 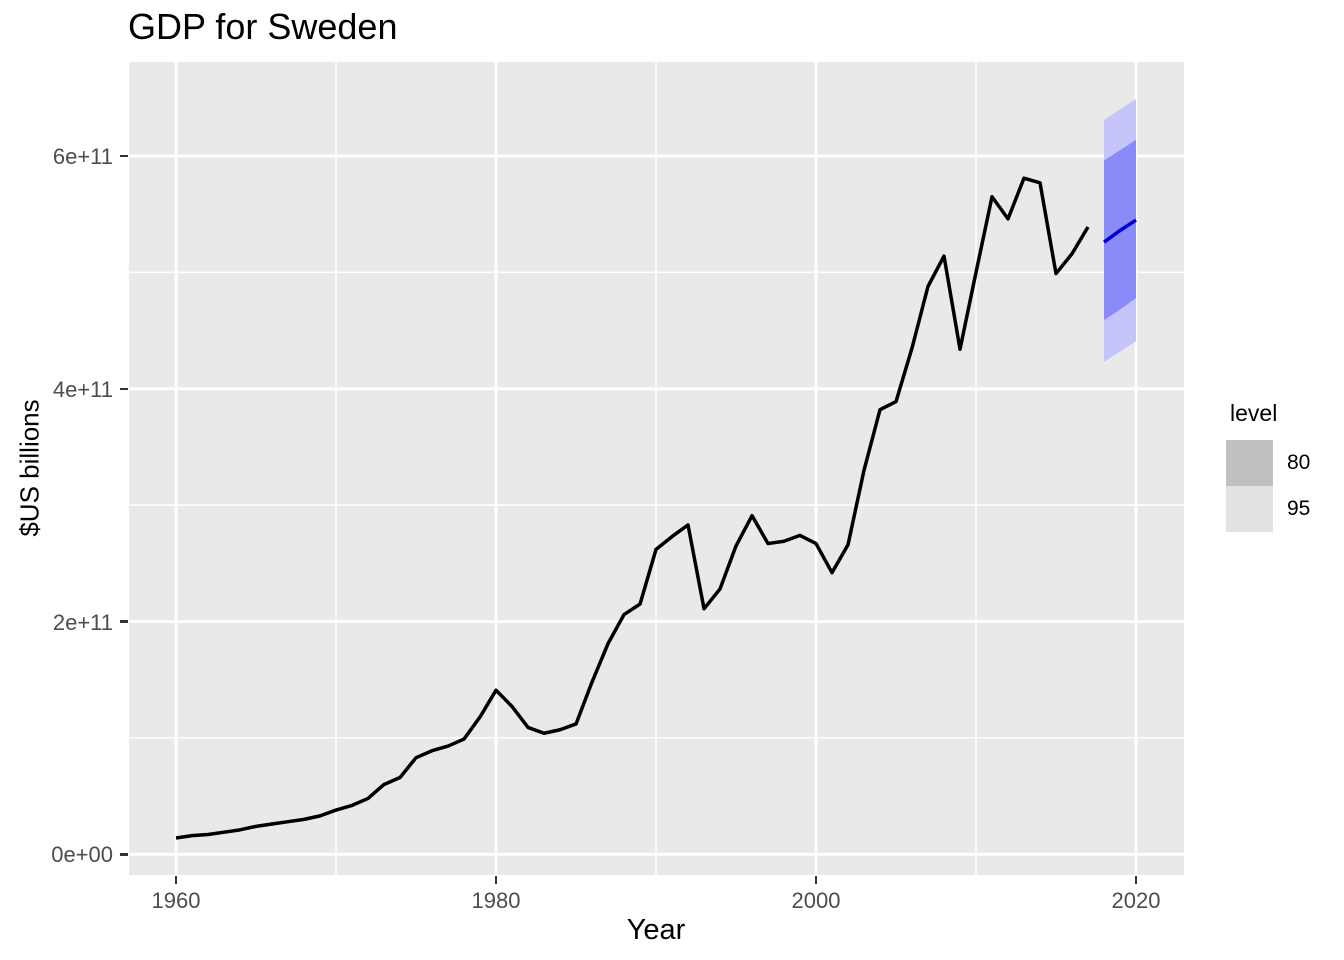 What do you see at coordinates (496, 900) in the screenshot?
I see `x-tick-label: 1980` at bounding box center [496, 900].